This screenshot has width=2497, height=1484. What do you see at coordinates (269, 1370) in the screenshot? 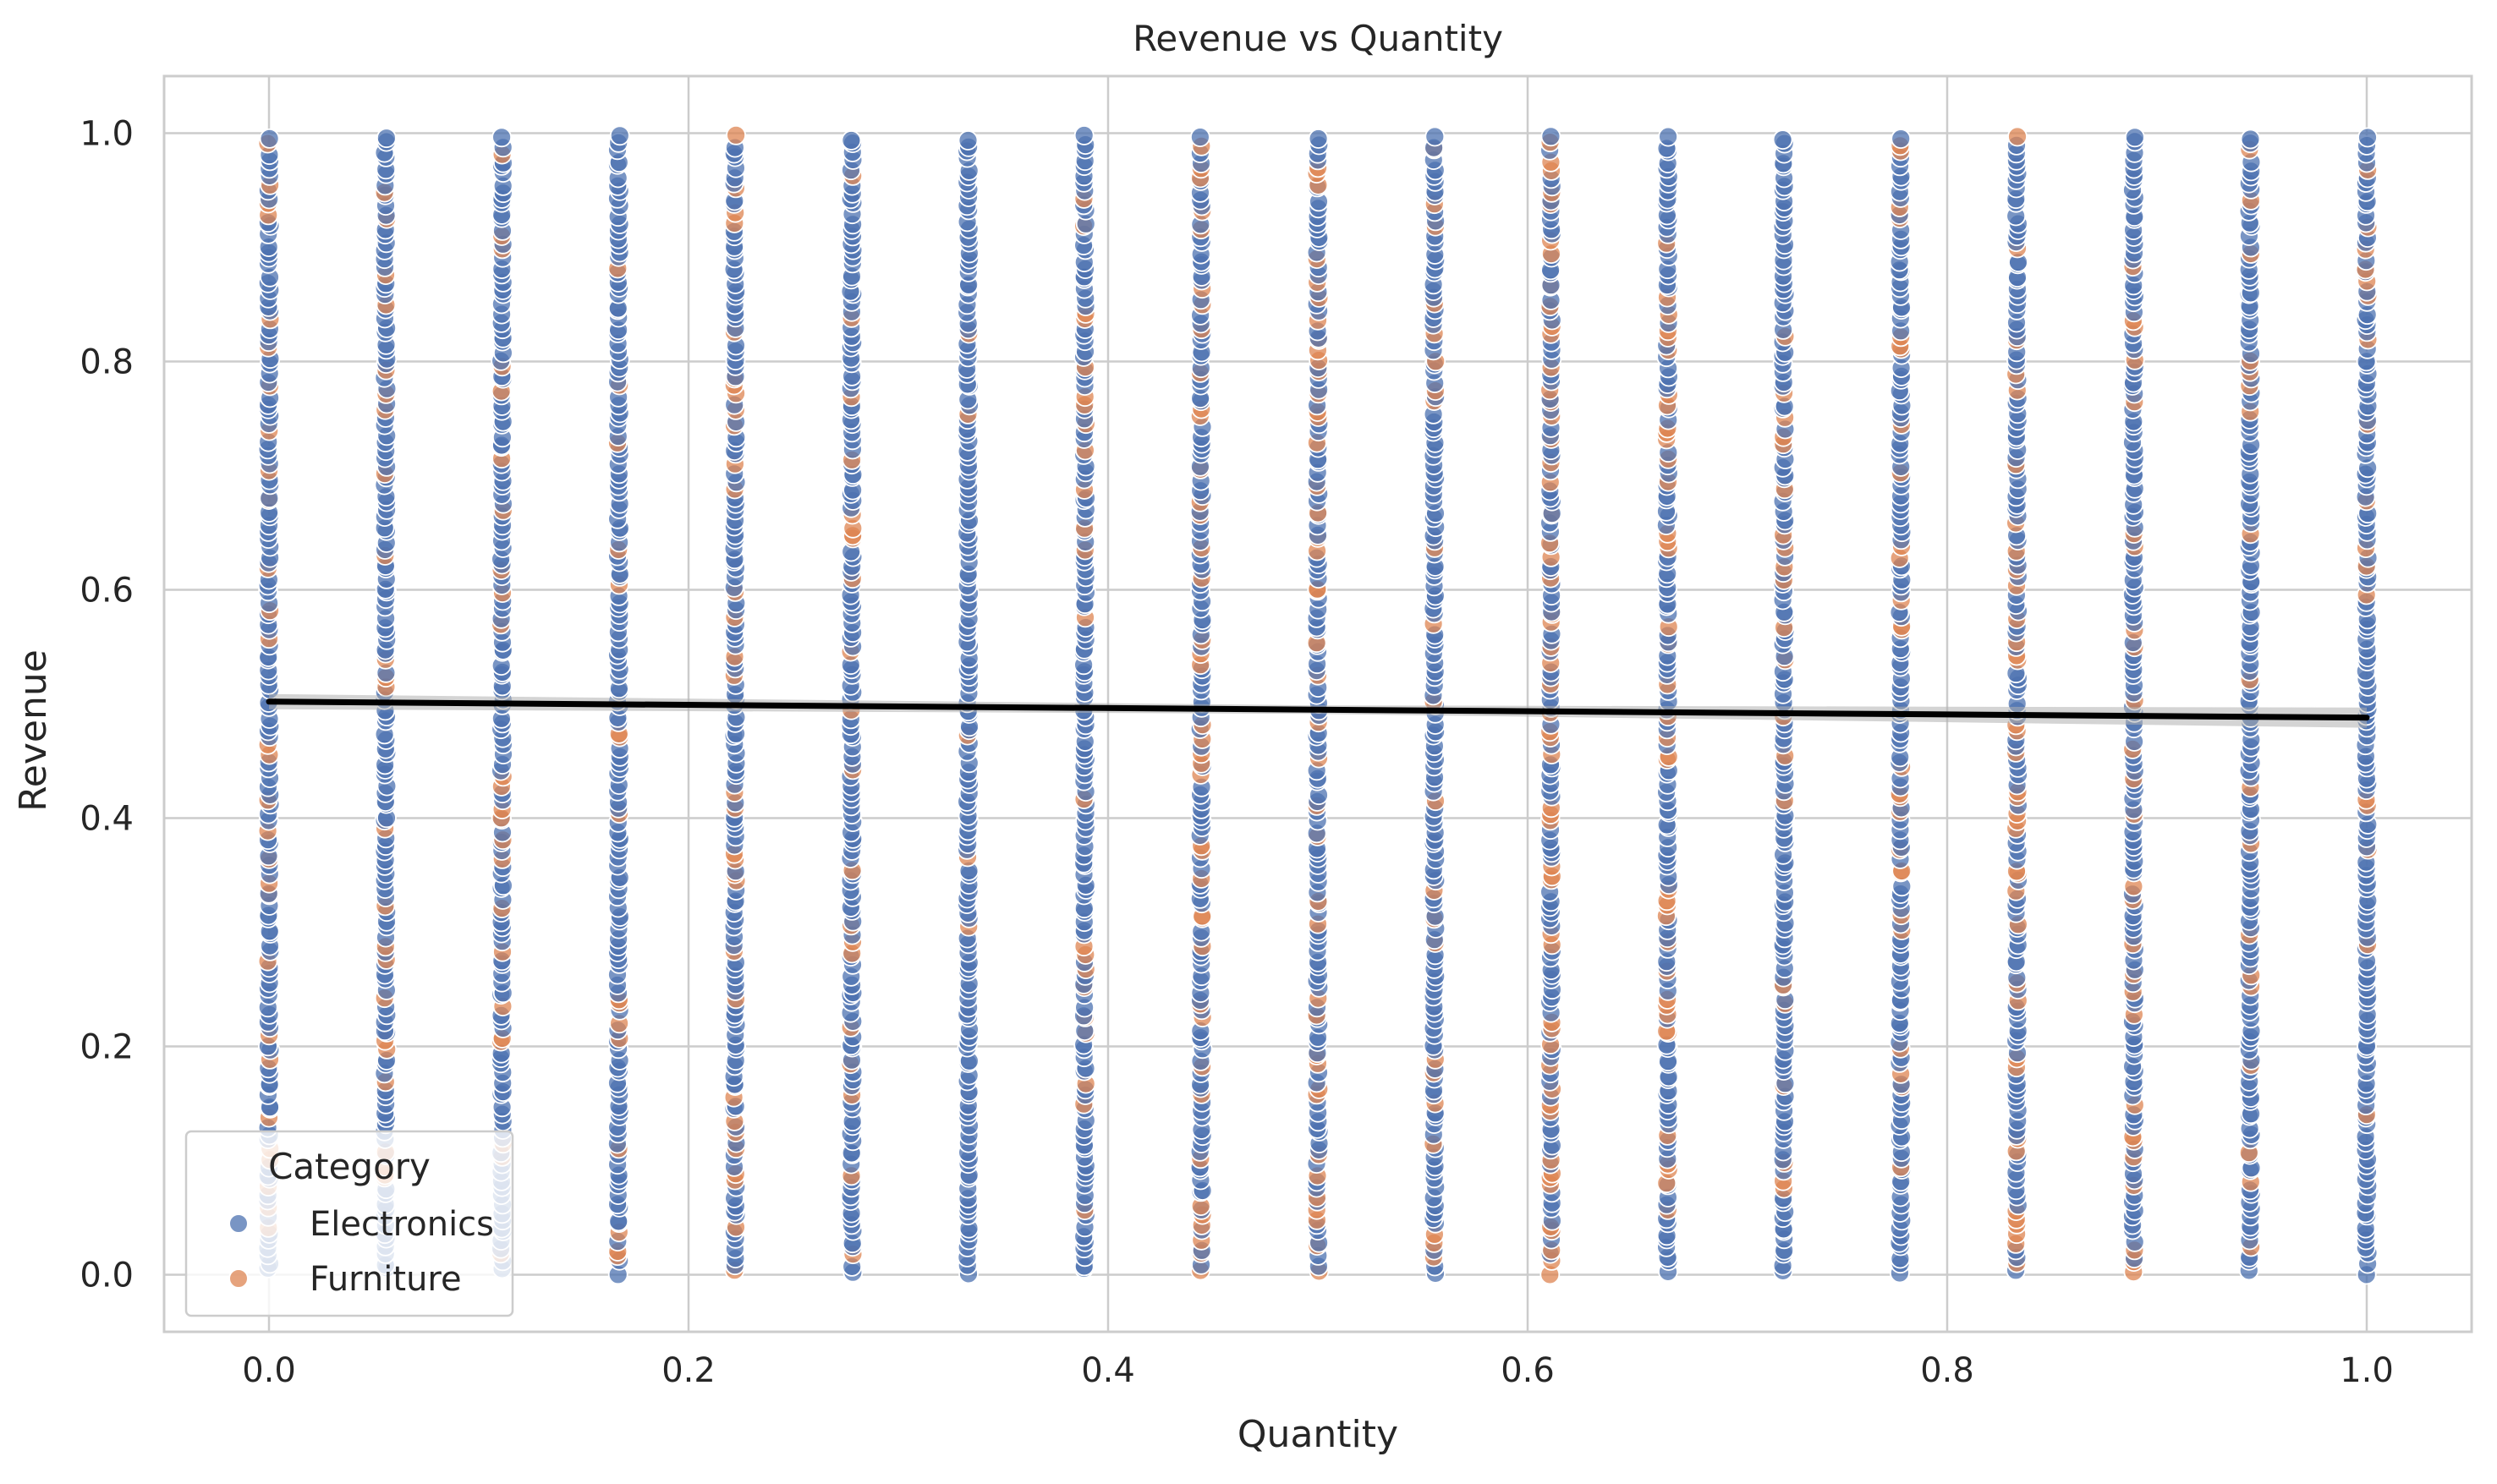
I see `x-tick-label: 0.0` at bounding box center [269, 1370].